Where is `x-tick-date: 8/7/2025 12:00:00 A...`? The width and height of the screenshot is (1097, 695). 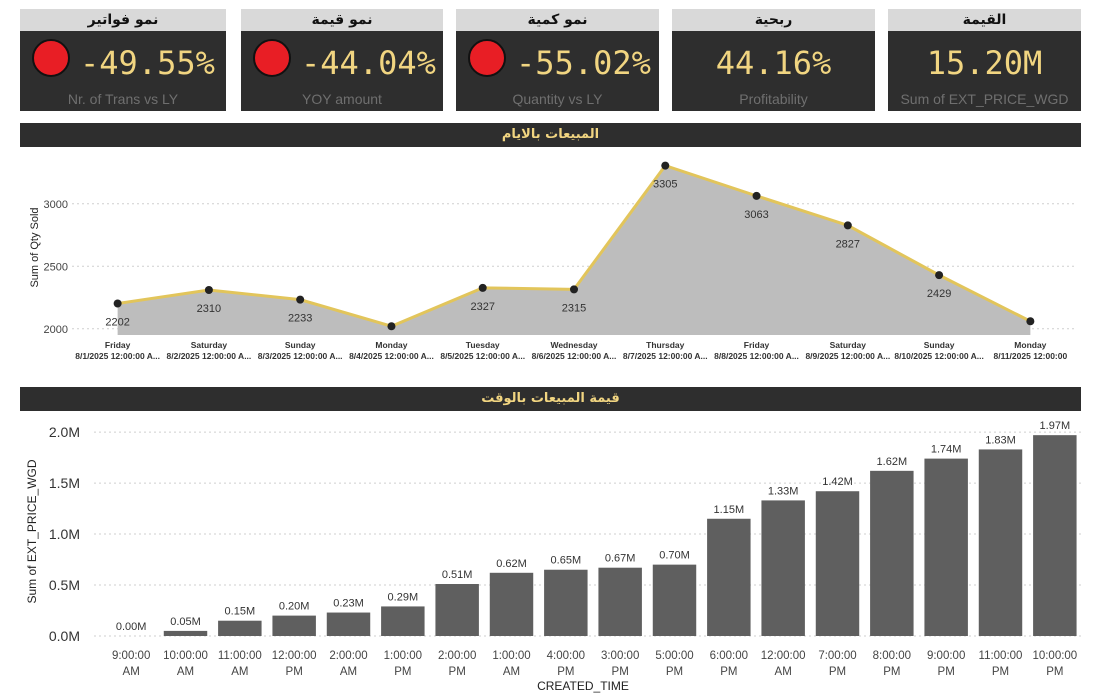
x-tick-date: 8/7/2025 12:00:00 A... is located at coordinates (665, 356).